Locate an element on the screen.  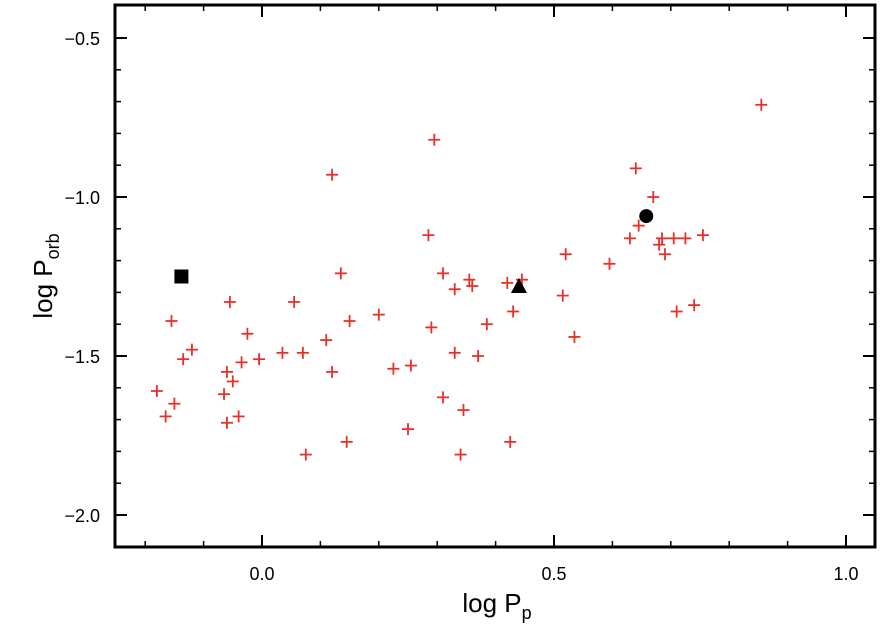
y-tick-label: −1.0 is located at coordinates (82, 198).